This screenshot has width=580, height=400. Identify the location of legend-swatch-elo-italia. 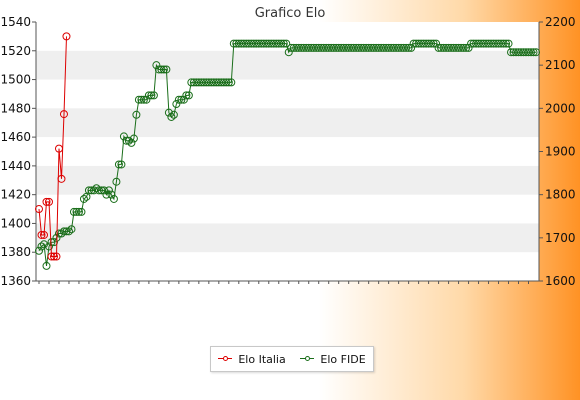
(225, 359).